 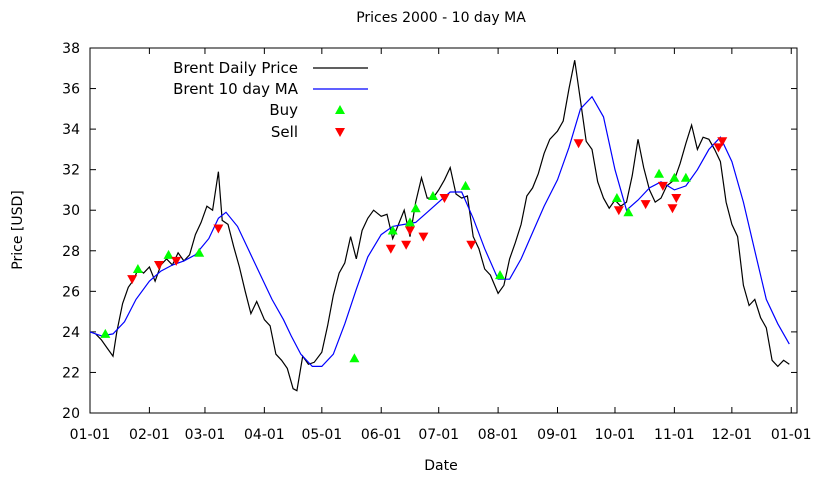 What do you see at coordinates (71, 373) in the screenshot?
I see `y-tick-label: 22` at bounding box center [71, 373].